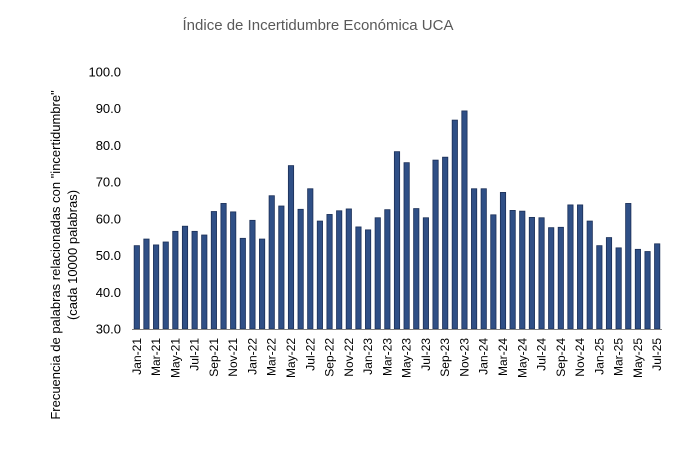  What do you see at coordinates (330, 357) in the screenshot?
I see `x-tick-label: Sep-22` at bounding box center [330, 357].